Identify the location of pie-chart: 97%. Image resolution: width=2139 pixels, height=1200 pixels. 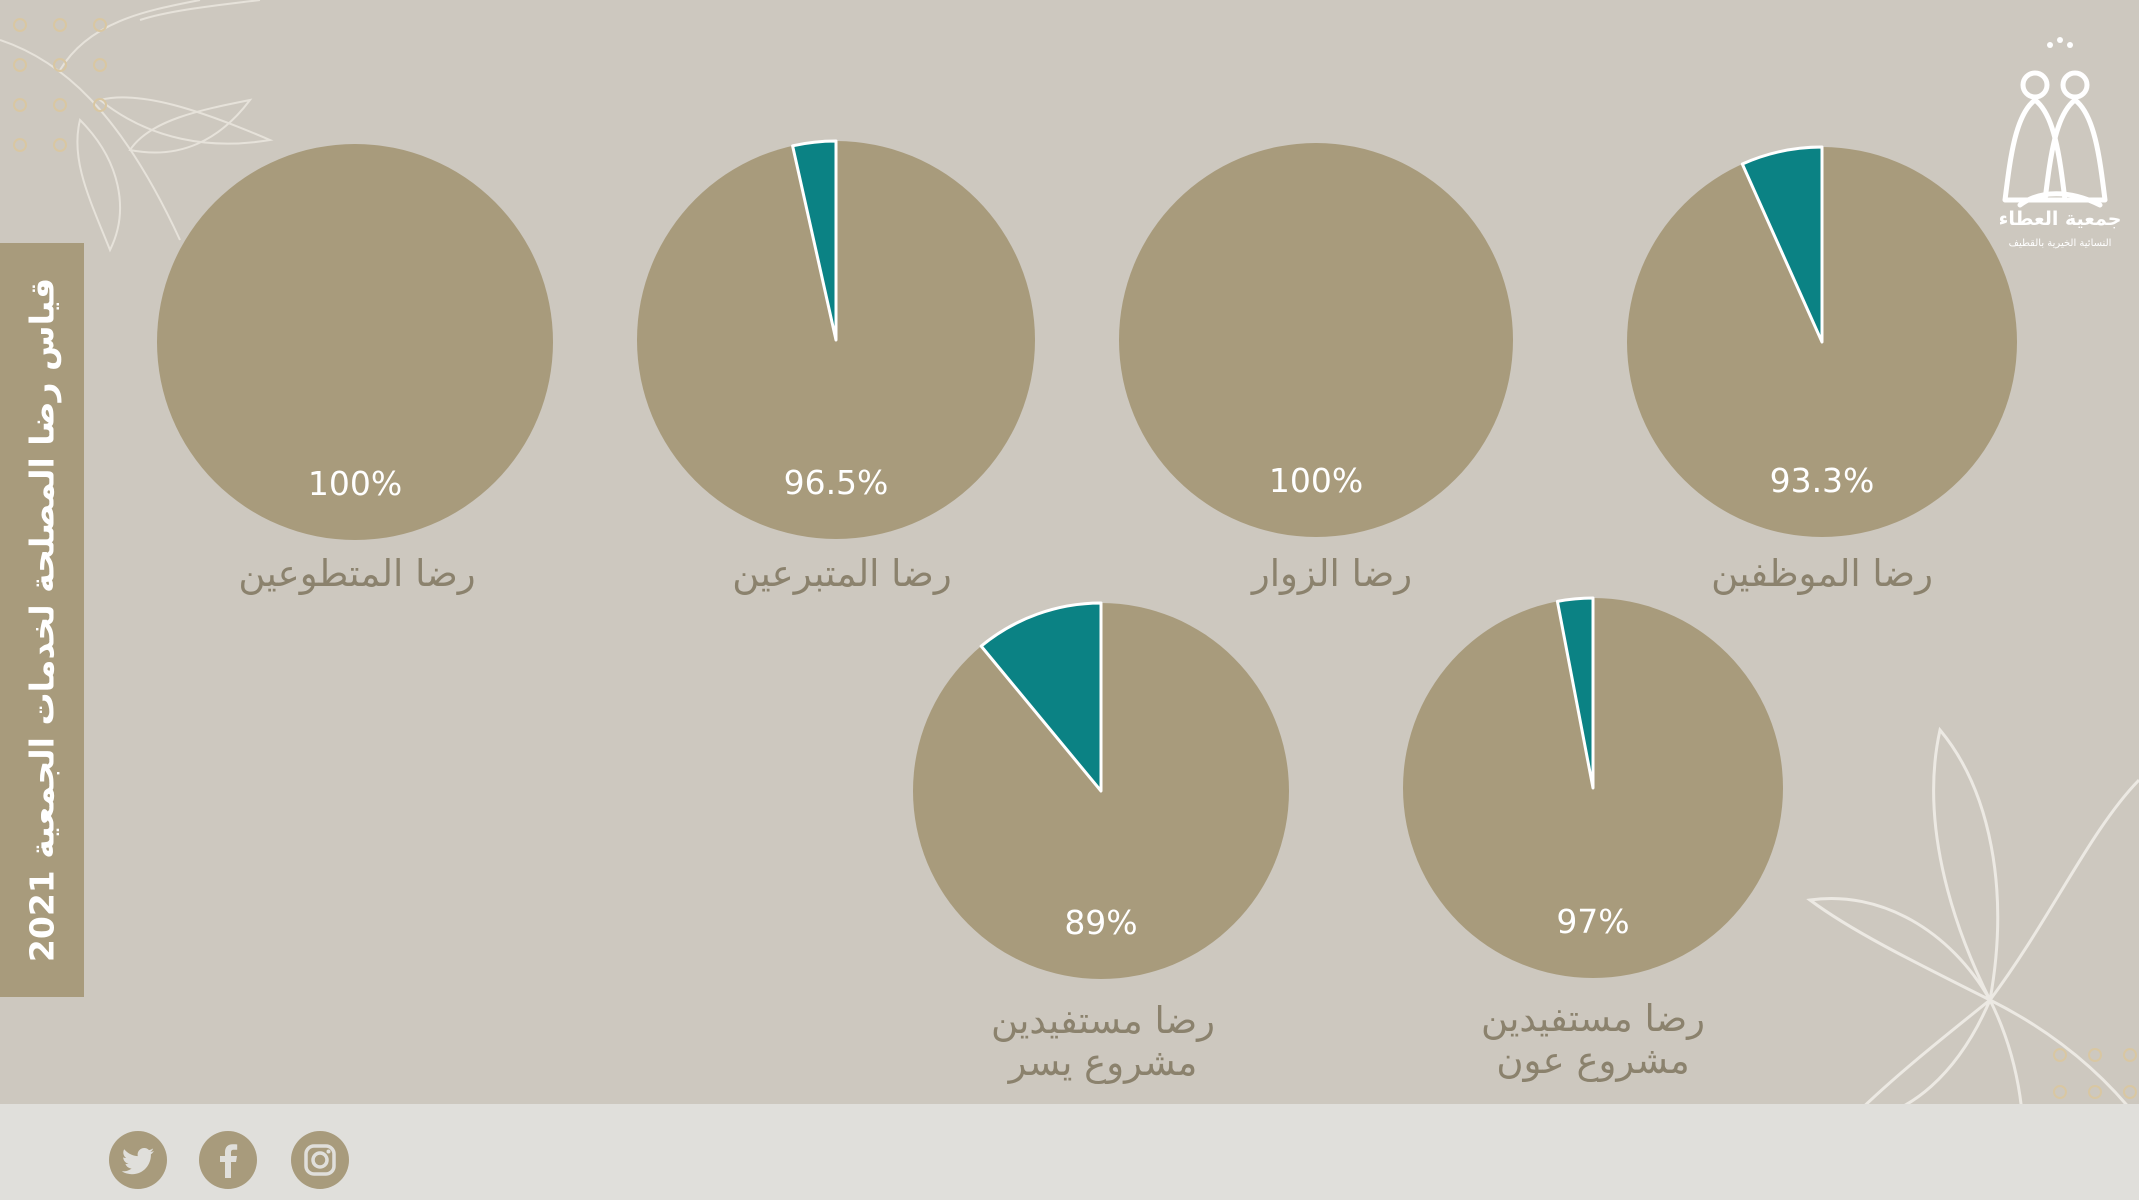
(1593, 787).